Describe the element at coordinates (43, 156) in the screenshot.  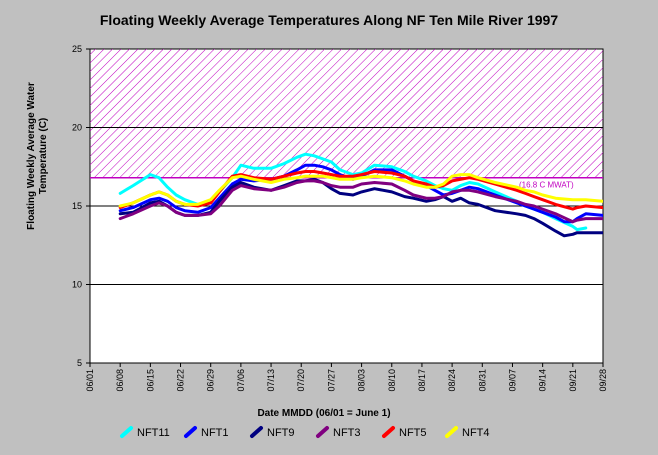
I see `y-axis-label-line-2: Temperature (C)` at that location.